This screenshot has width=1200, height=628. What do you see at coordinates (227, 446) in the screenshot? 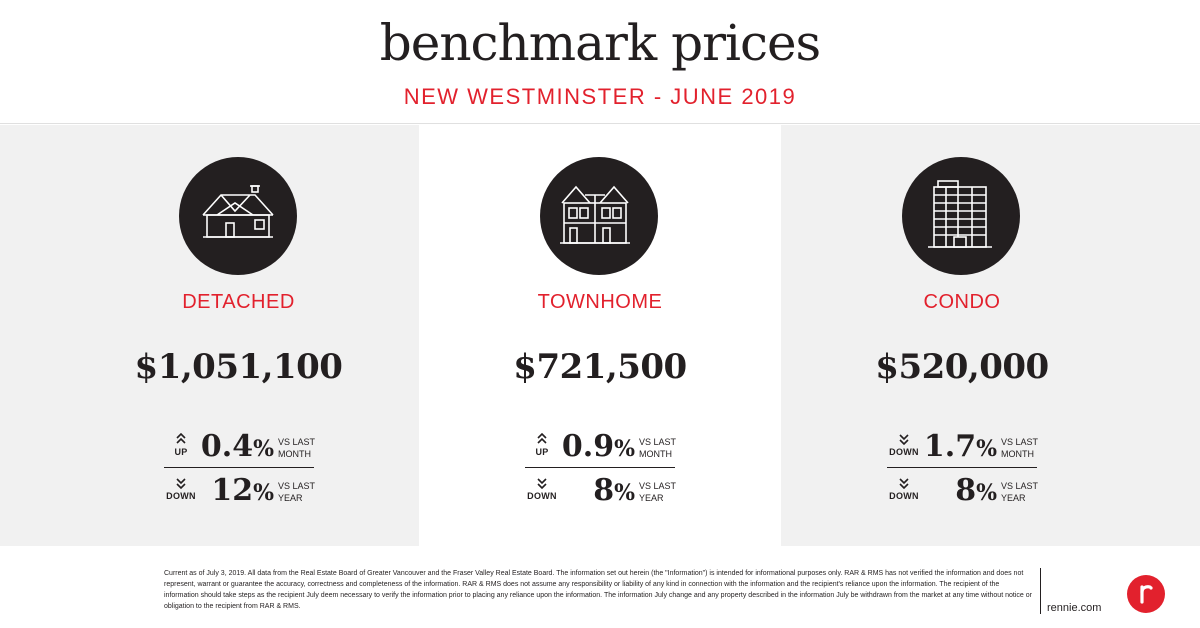
I see `percent-value: 0.4` at bounding box center [227, 446].